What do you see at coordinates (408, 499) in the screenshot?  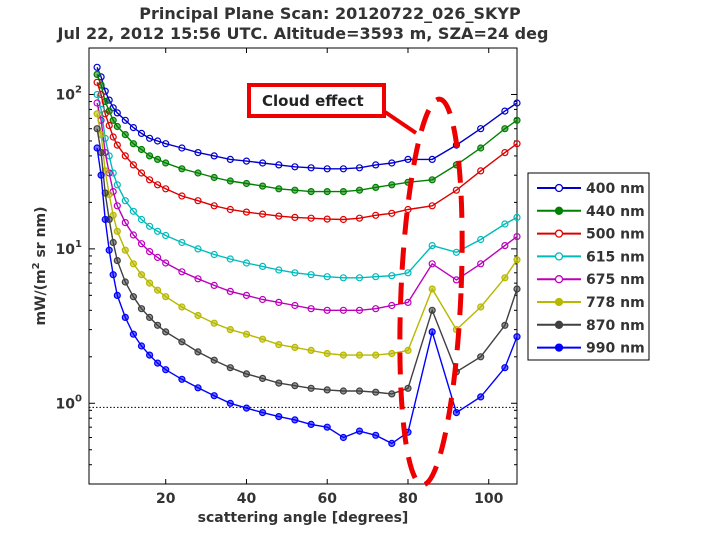 I see `x-tick-label: 80` at bounding box center [408, 499].